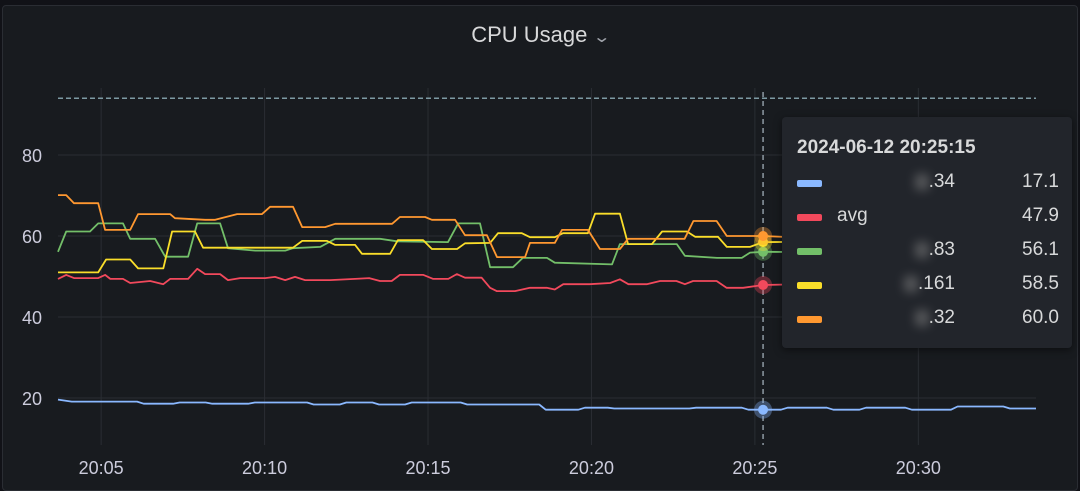 The height and width of the screenshot is (491, 1080). What do you see at coordinates (934, 182) in the screenshot?
I see `series-label: .34` at bounding box center [934, 182].